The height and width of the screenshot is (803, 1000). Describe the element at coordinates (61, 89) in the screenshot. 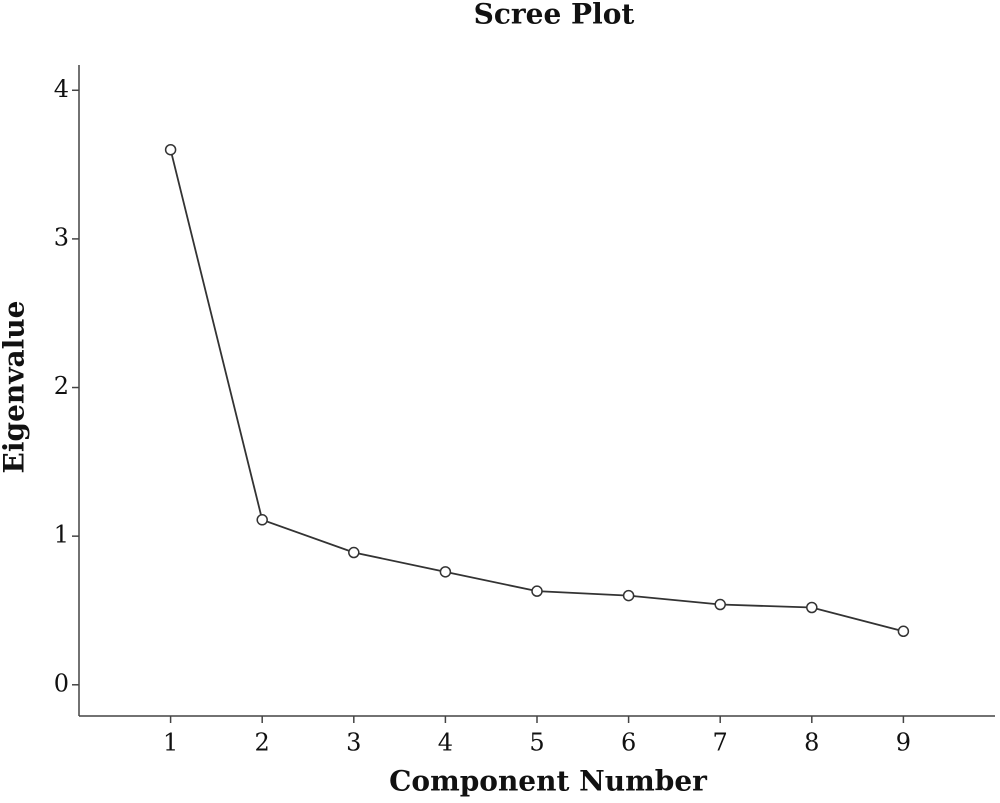

I see `y-tick-label: 4` at that location.